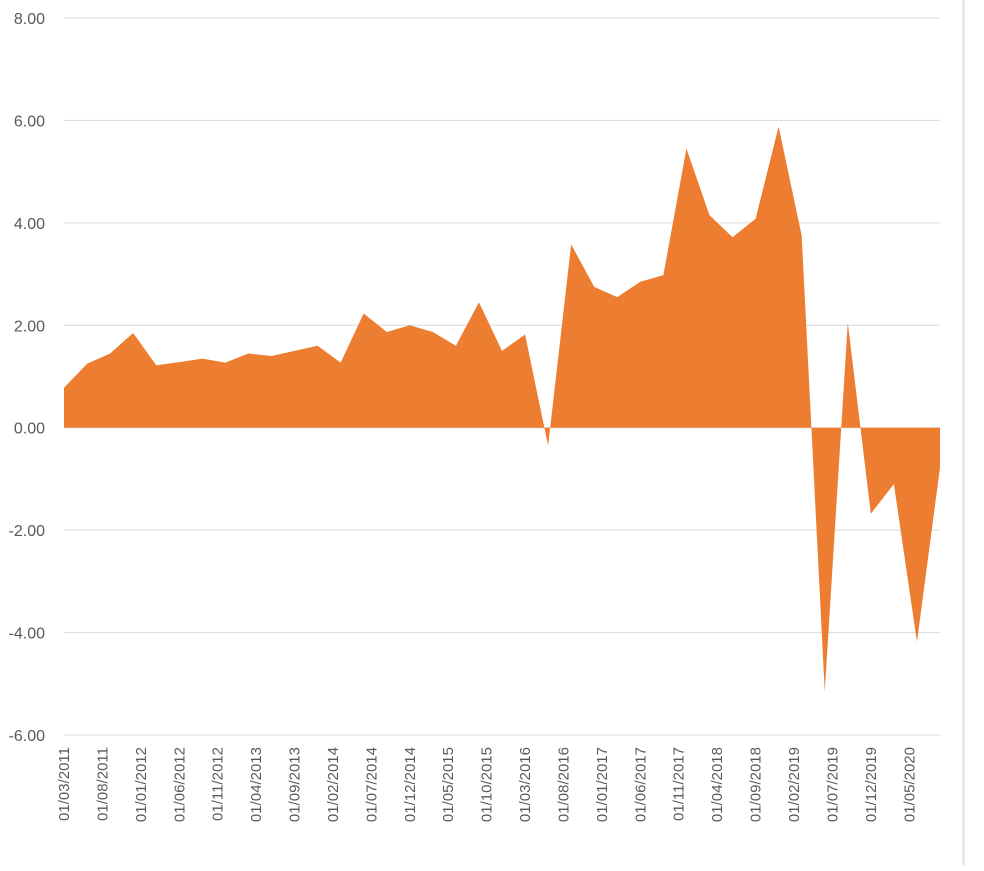 The width and height of the screenshot is (984, 871). Describe the element at coordinates (27, 736) in the screenshot. I see `y-tick-label: -6.00` at that location.